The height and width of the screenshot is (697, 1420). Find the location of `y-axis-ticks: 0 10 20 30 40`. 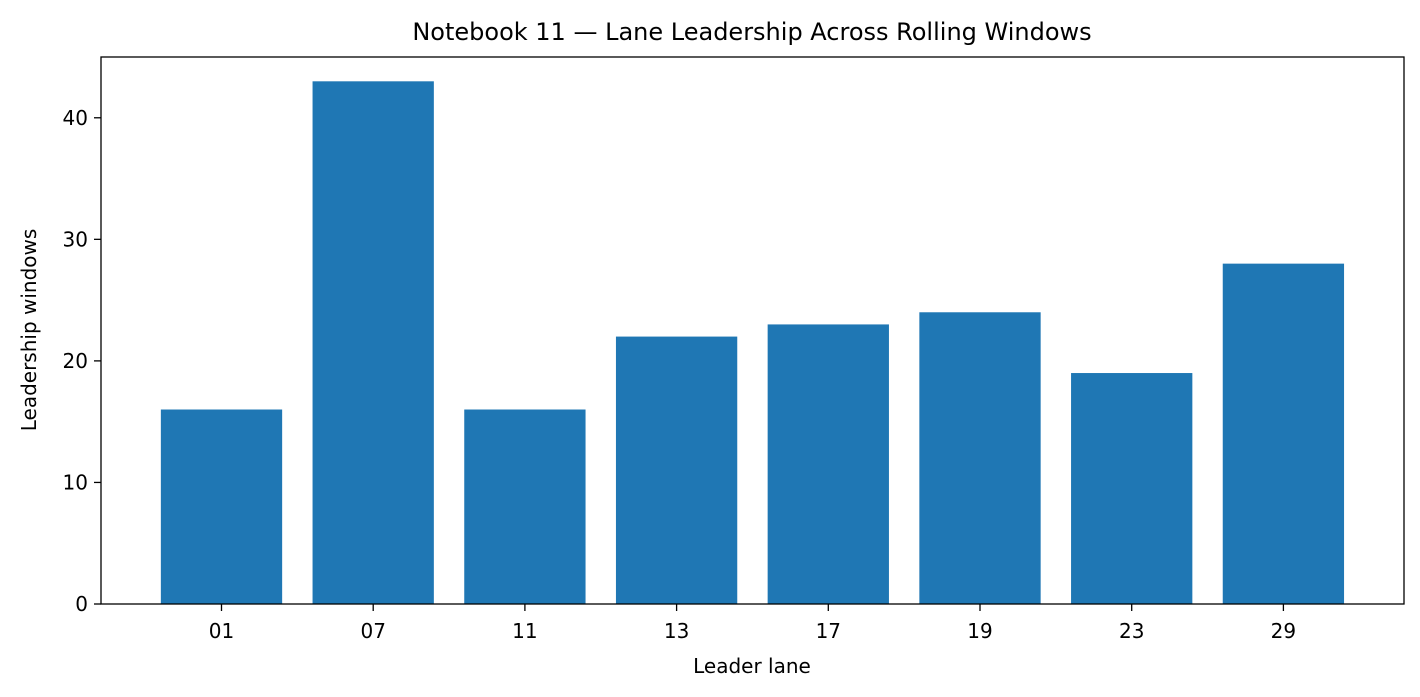

y-axis-ticks: 0 10 20 30 40 is located at coordinates (82, 361).